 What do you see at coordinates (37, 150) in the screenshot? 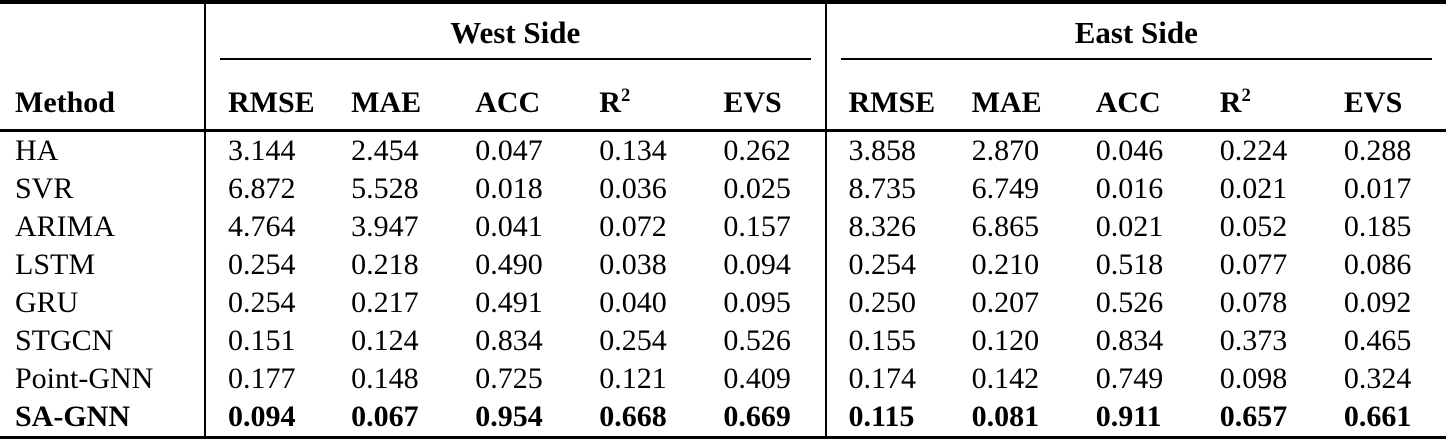
I see `method-cell: HA` at bounding box center [37, 150].